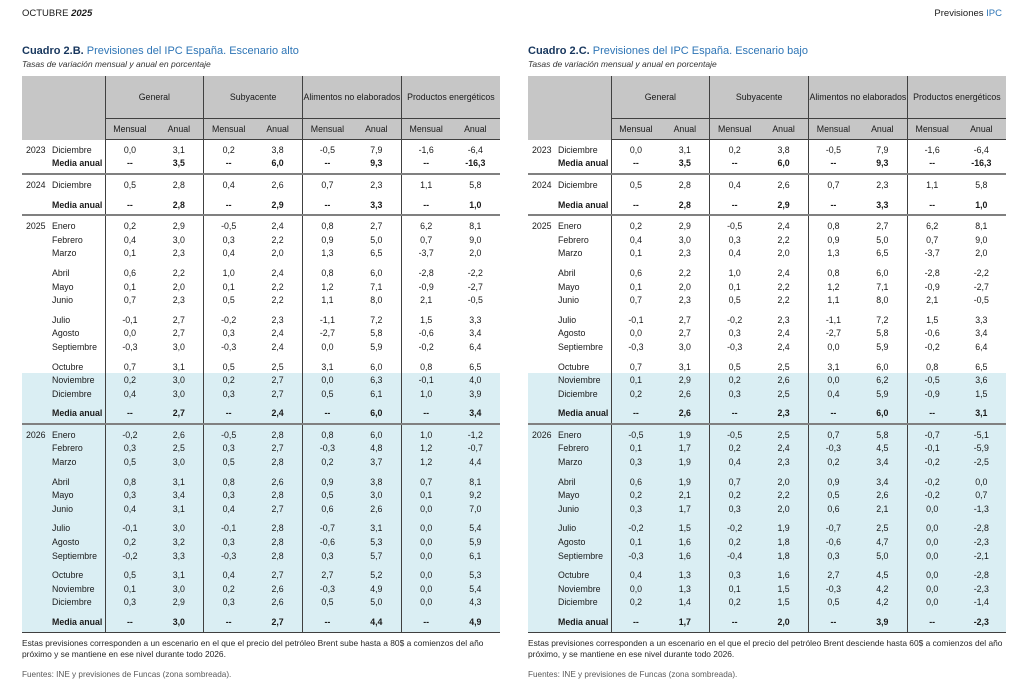 Image resolution: width=1024 pixels, height=695 pixels. Describe the element at coordinates (569, 300) in the screenshot. I see `row-label-cell: Junio` at that location.